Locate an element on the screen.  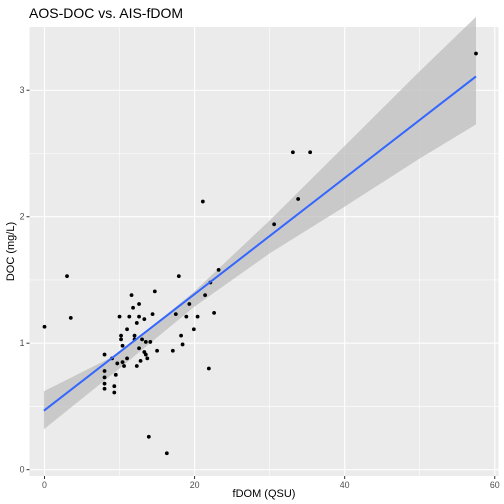
x-tick-label: 60 is located at coordinates (495, 485).